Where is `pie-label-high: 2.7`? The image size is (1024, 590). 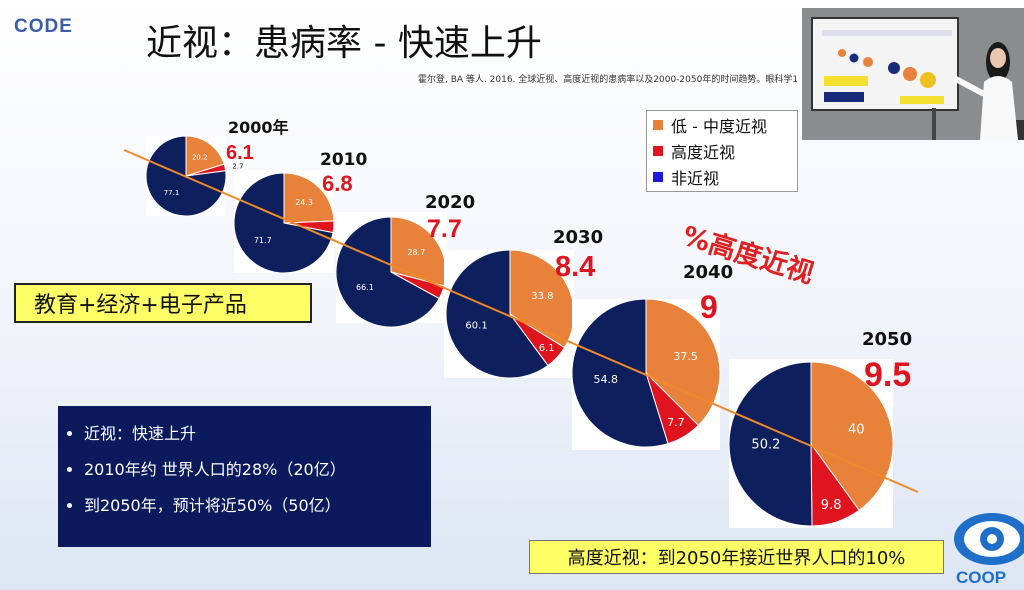
pie-label-high: 2.7 is located at coordinates (237, 166).